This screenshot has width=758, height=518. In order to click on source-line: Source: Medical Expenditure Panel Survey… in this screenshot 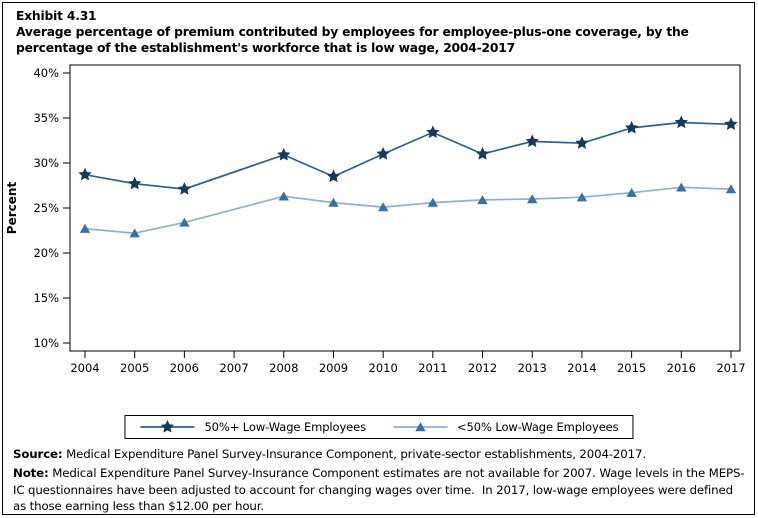, I will do `click(381, 454)`.